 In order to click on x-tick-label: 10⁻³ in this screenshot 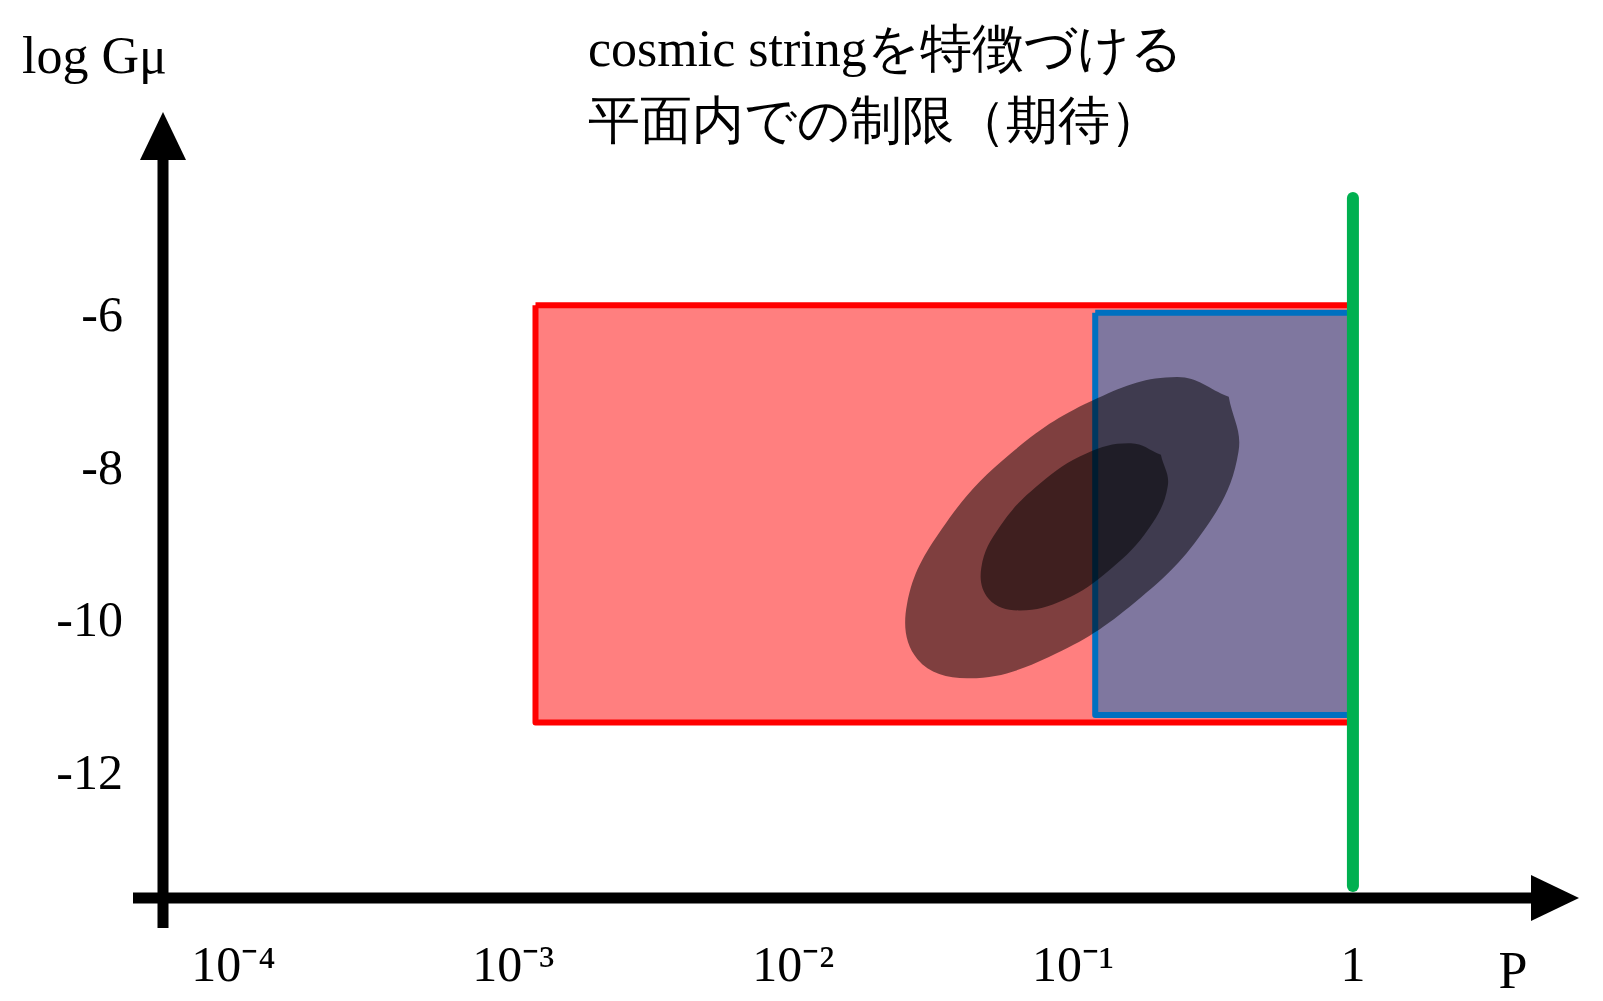, I will do `click(513, 964)`.